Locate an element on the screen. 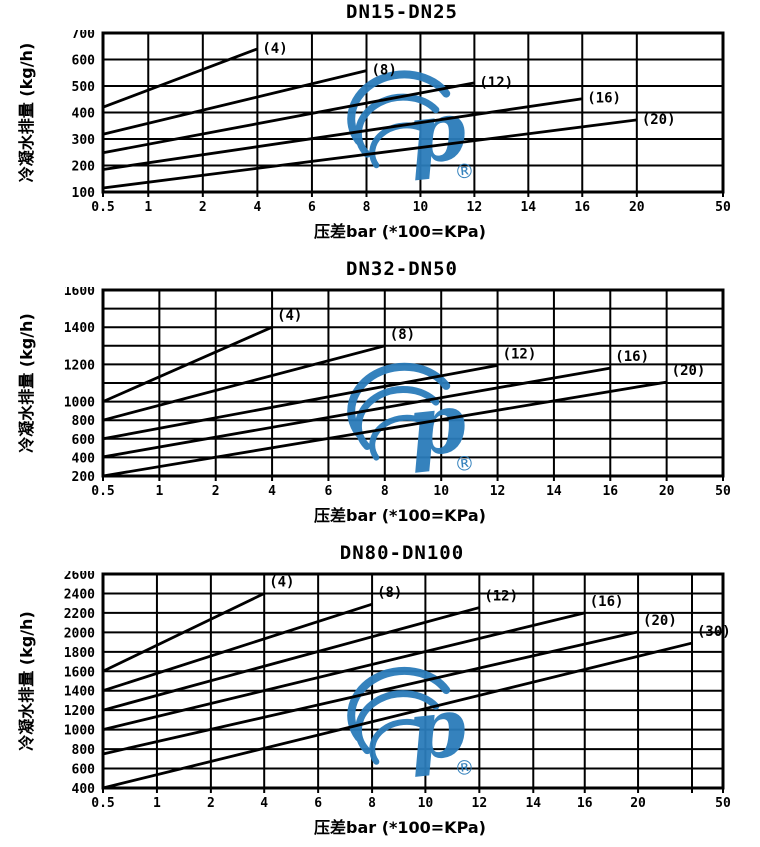  y-tick-label: 2200 is located at coordinates (79, 614).